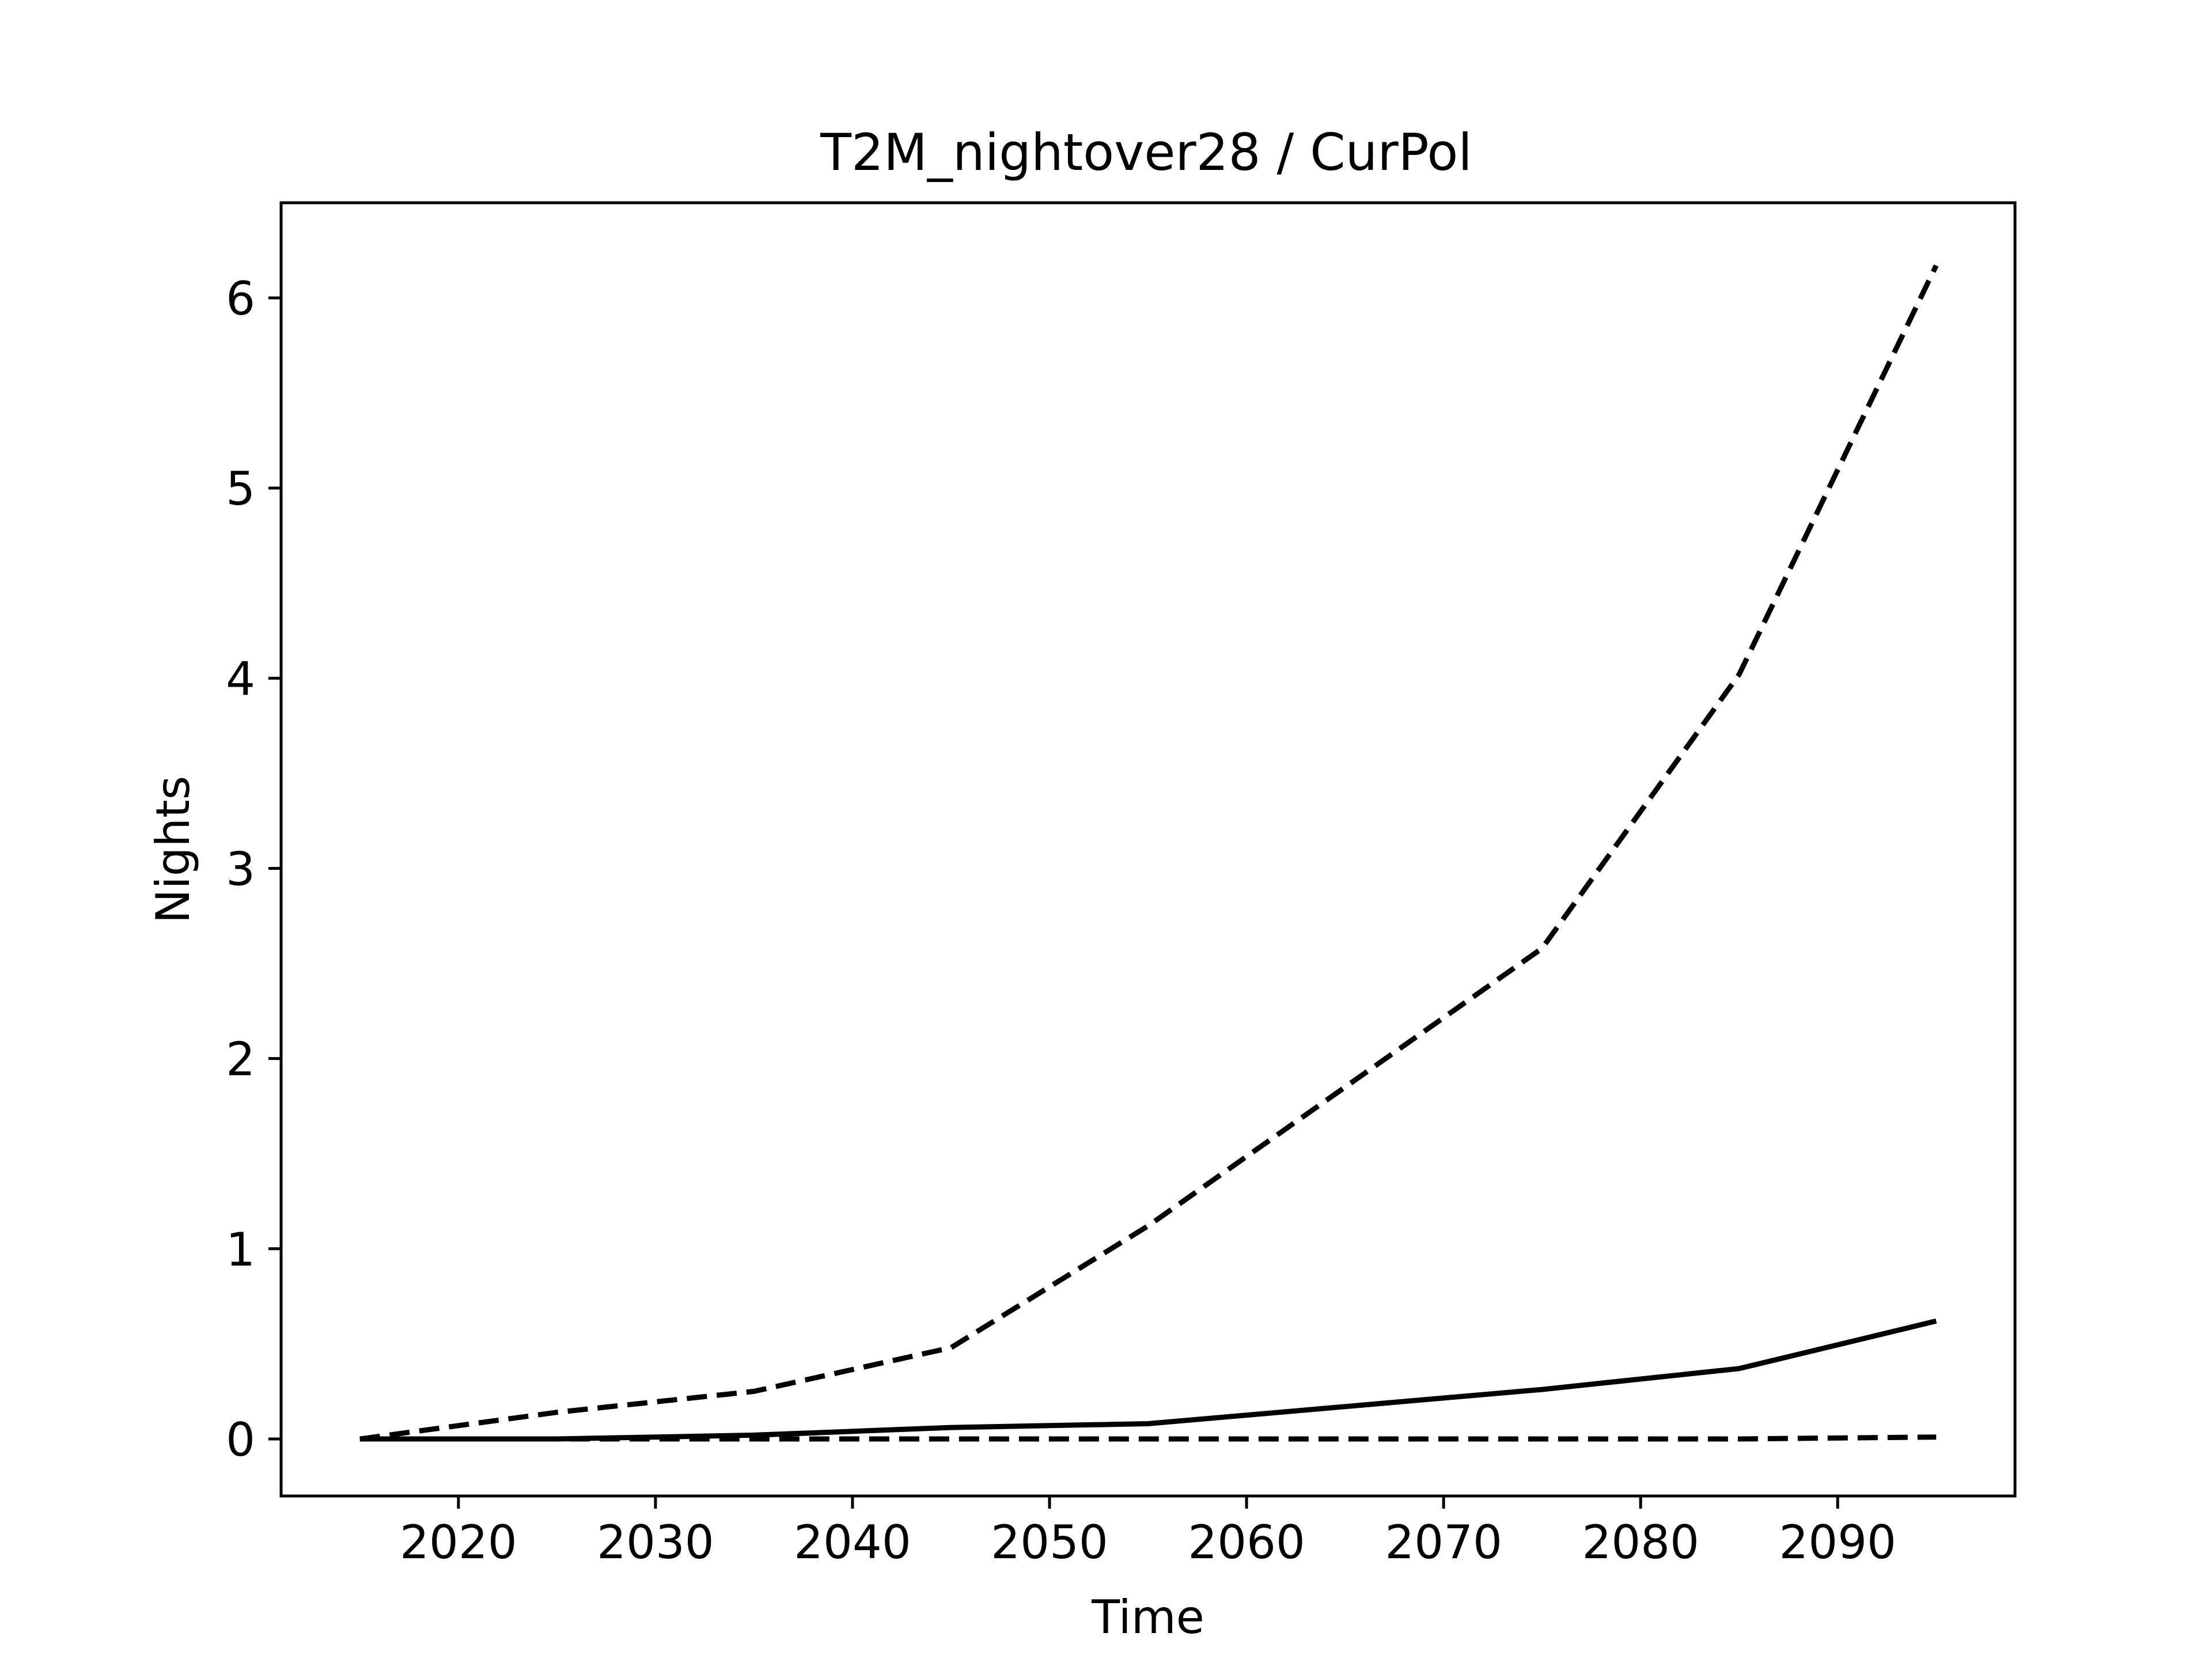 The width and height of the screenshot is (2212, 1659). Describe the element at coordinates (1247, 1542) in the screenshot. I see `x-tick-label: 2060` at that location.